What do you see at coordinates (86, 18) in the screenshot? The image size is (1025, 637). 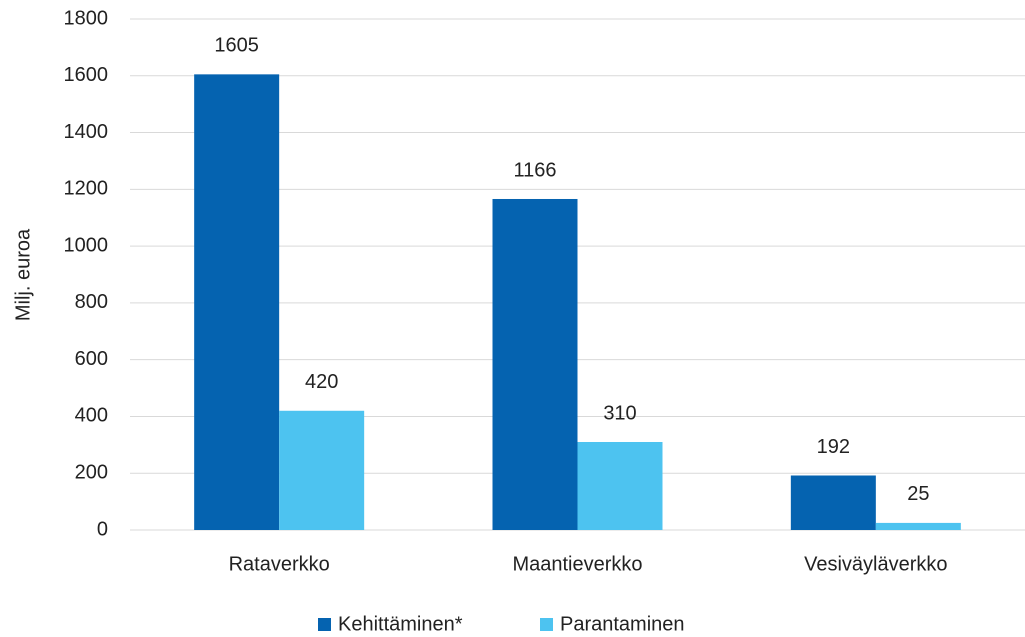 I see `y-tick-label: 1800` at bounding box center [86, 18].